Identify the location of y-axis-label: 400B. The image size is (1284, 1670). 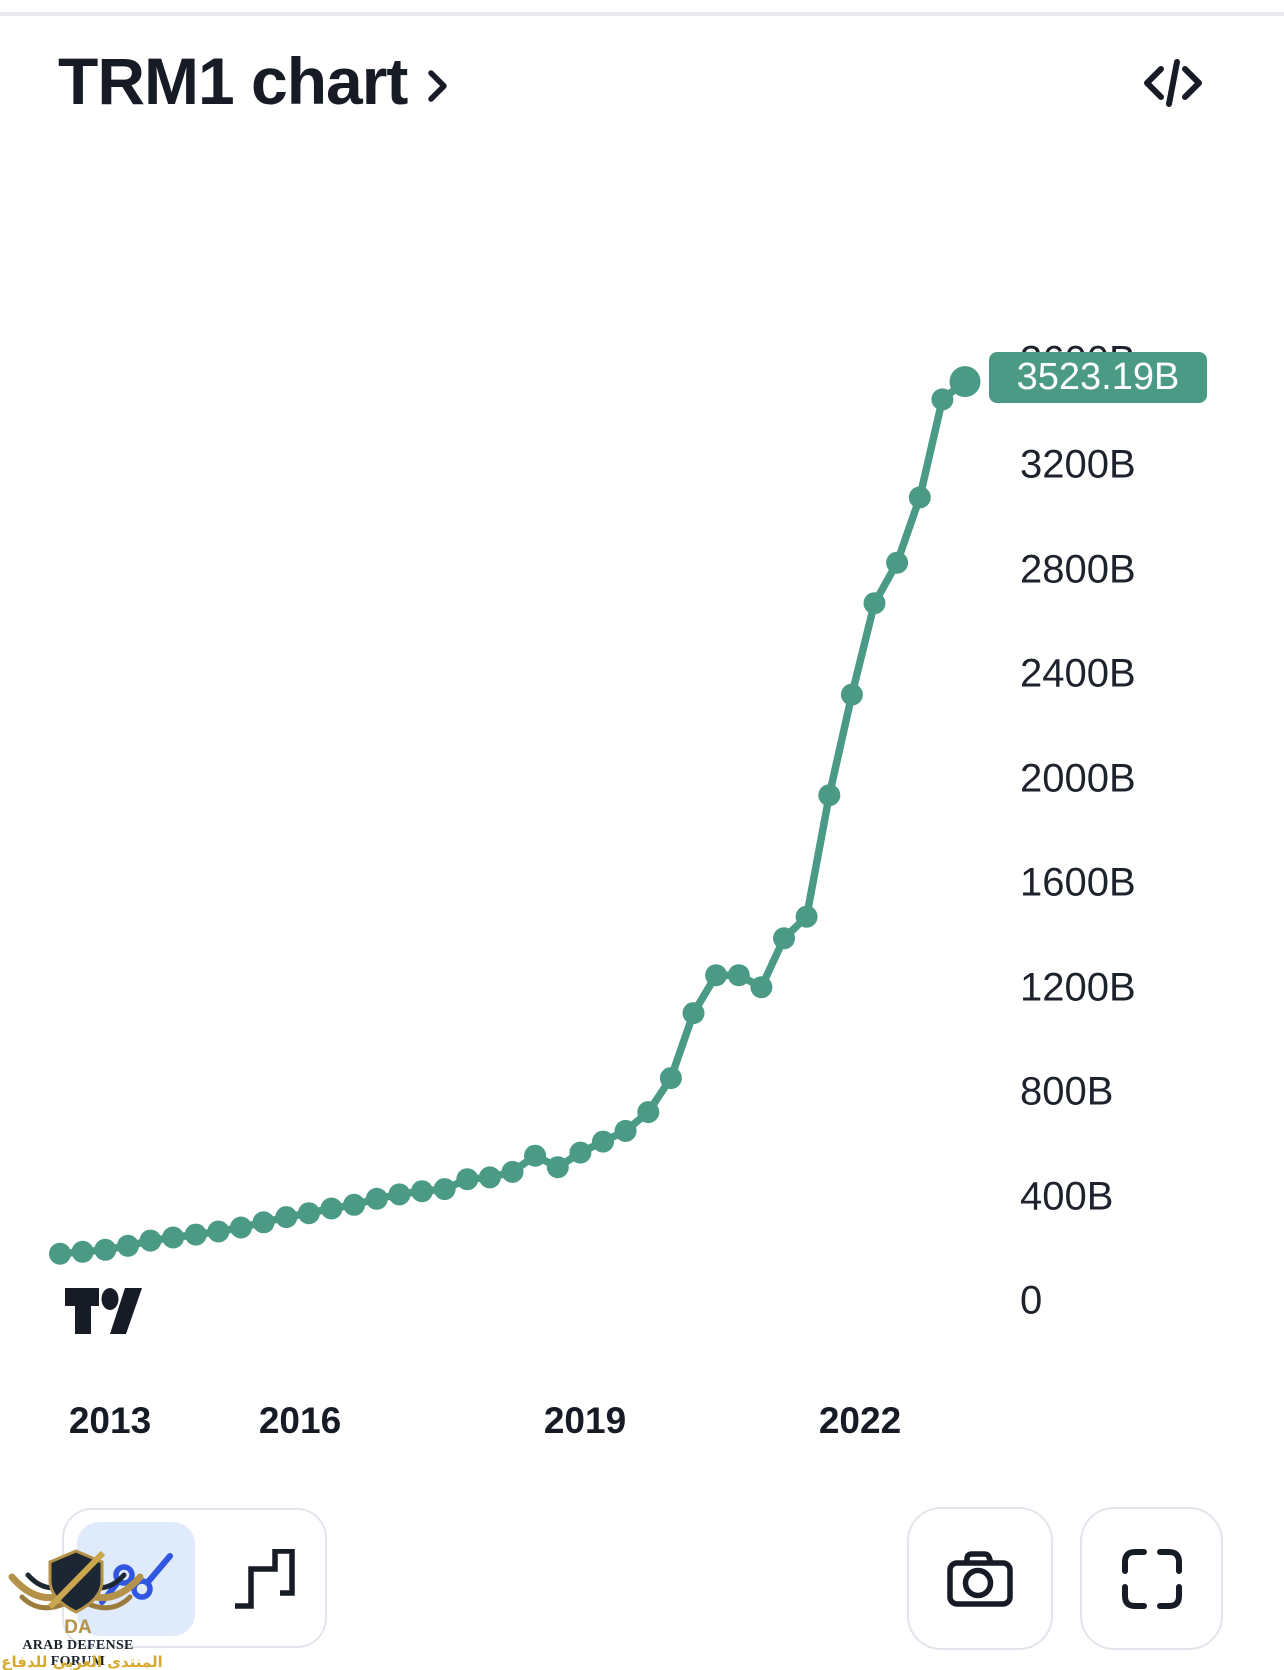
(1067, 1196).